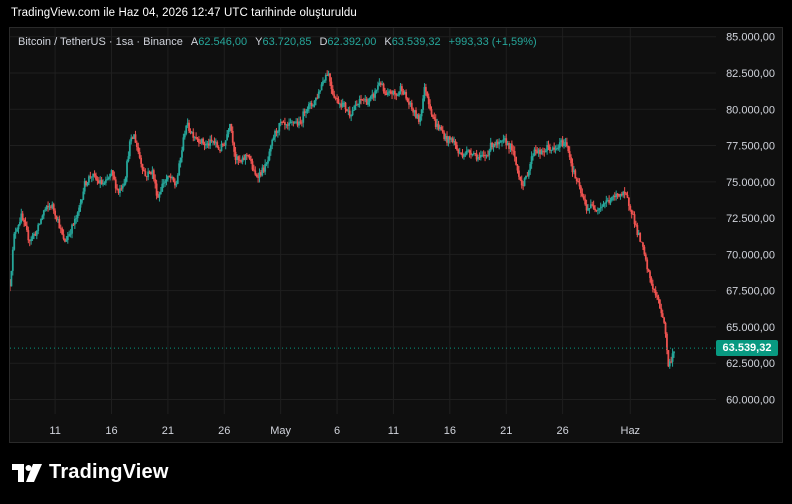  I want to click on x-tick-label: 26, so click(224, 431).